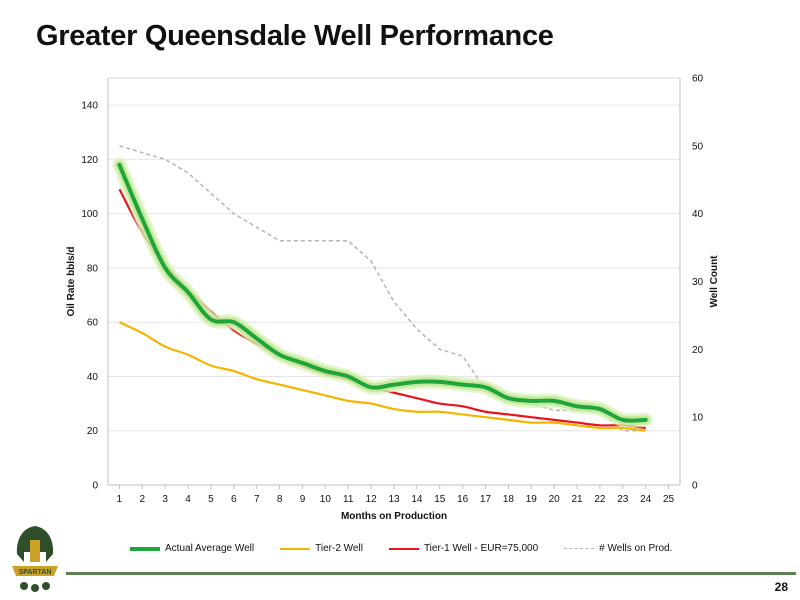 This screenshot has height=600, width=800. Describe the element at coordinates (486, 499) in the screenshot. I see `x-tick-label: 17` at that location.